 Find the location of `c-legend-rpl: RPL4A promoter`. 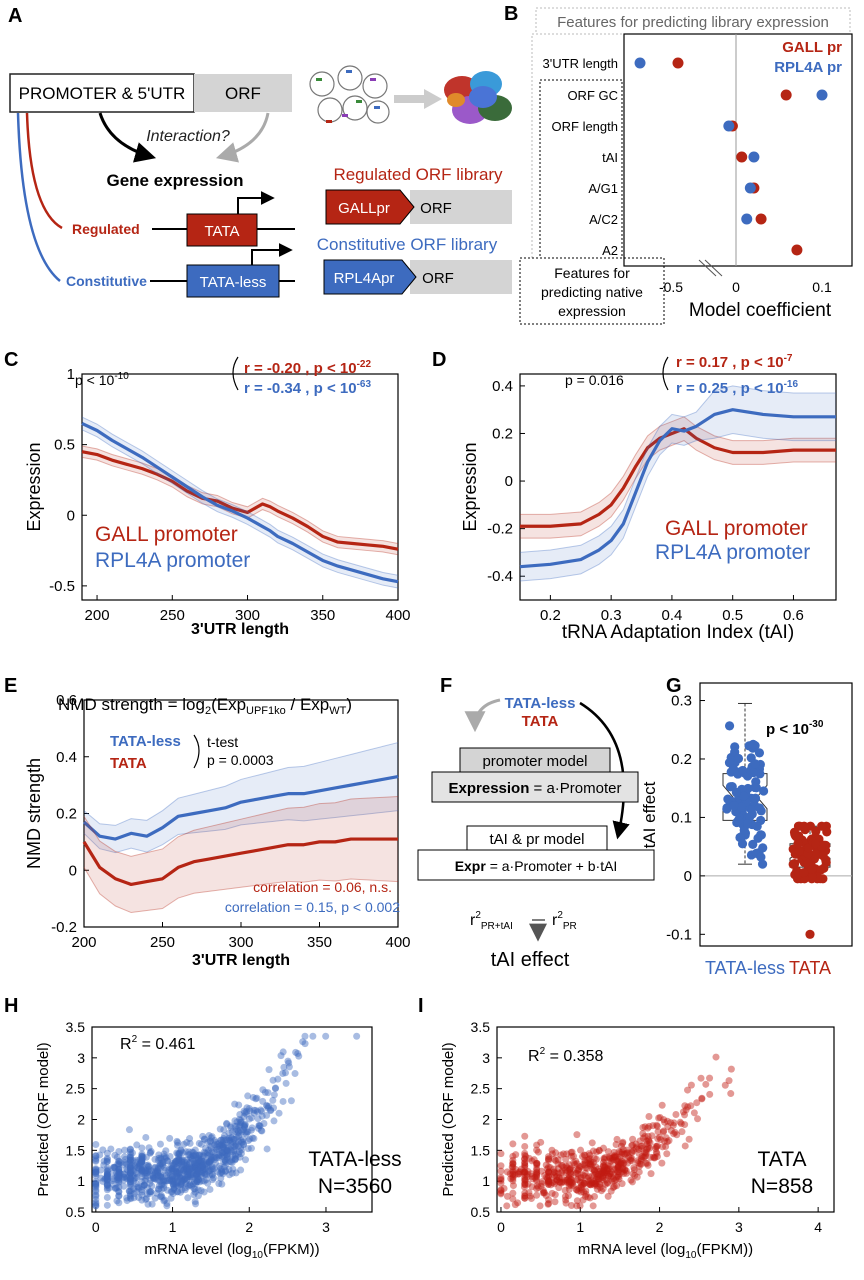

c-legend-rpl: RPL4A promoter is located at coordinates (172, 560).